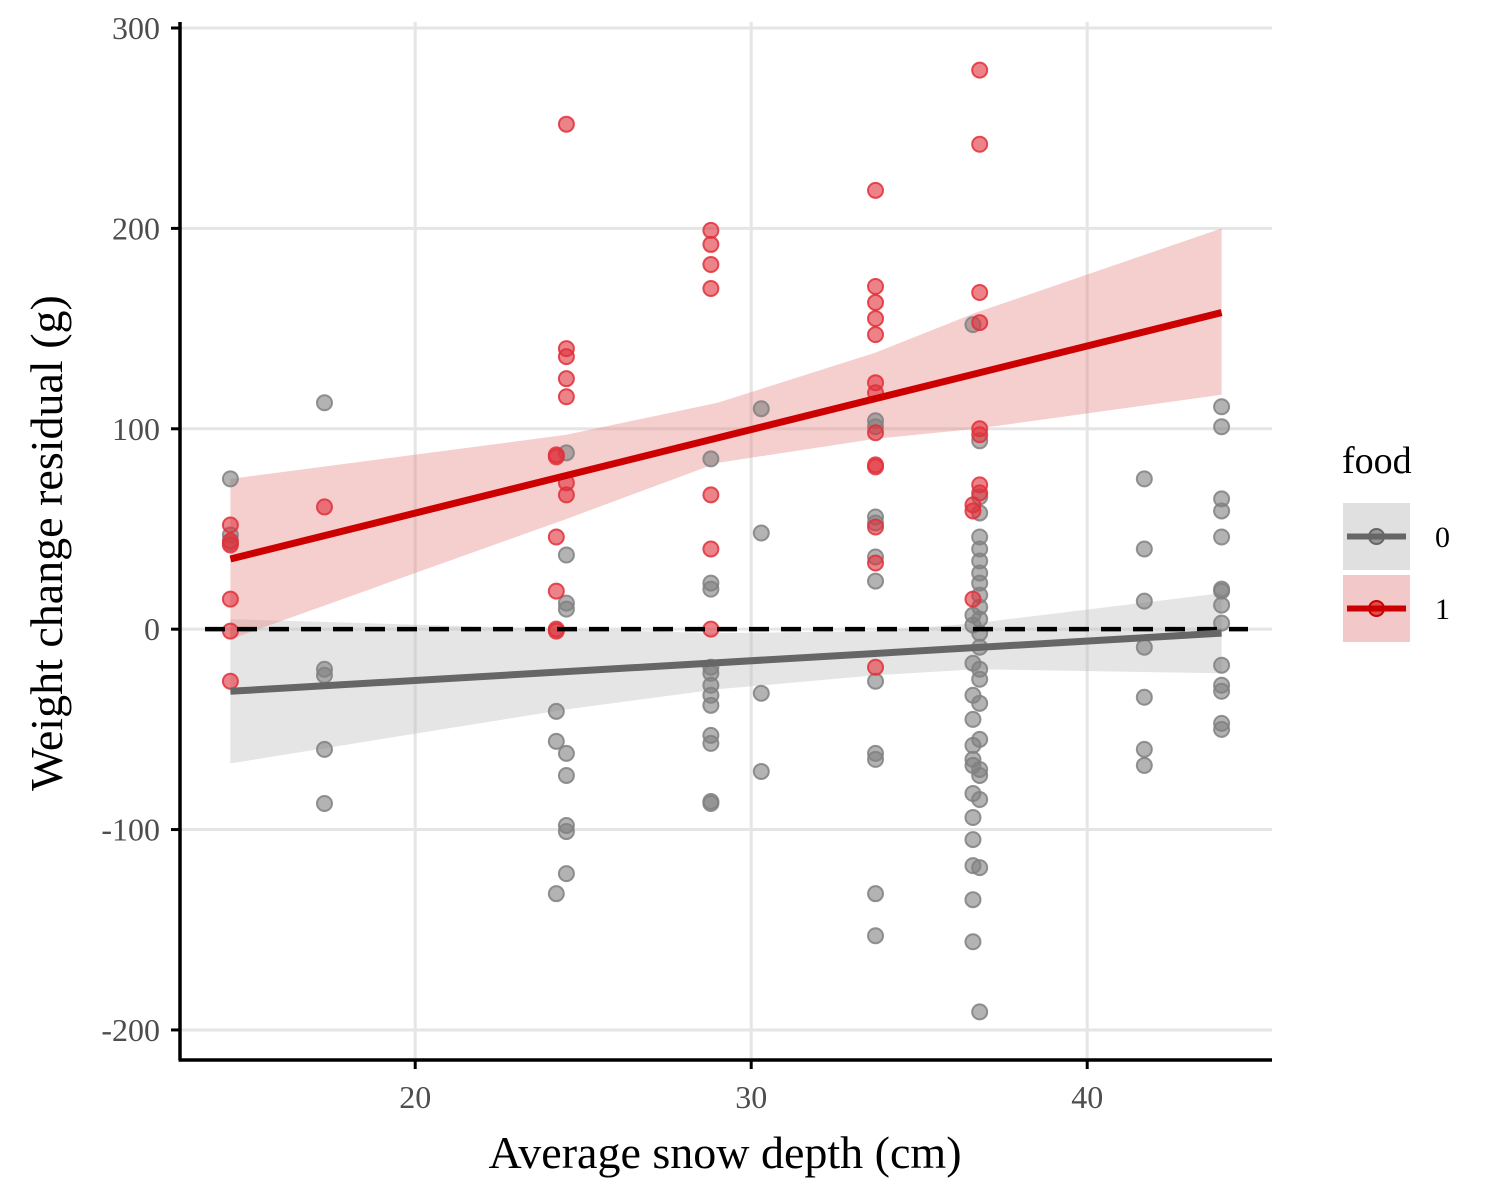  I want to click on y-tick-label: 100, so click(136, 429).